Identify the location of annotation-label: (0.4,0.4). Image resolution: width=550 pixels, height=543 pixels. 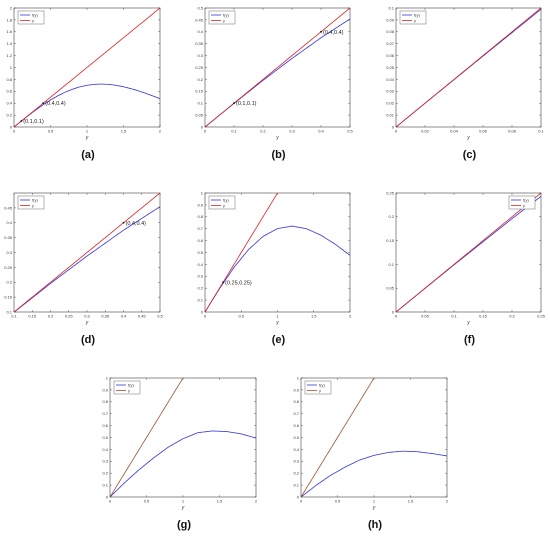
(55, 104).